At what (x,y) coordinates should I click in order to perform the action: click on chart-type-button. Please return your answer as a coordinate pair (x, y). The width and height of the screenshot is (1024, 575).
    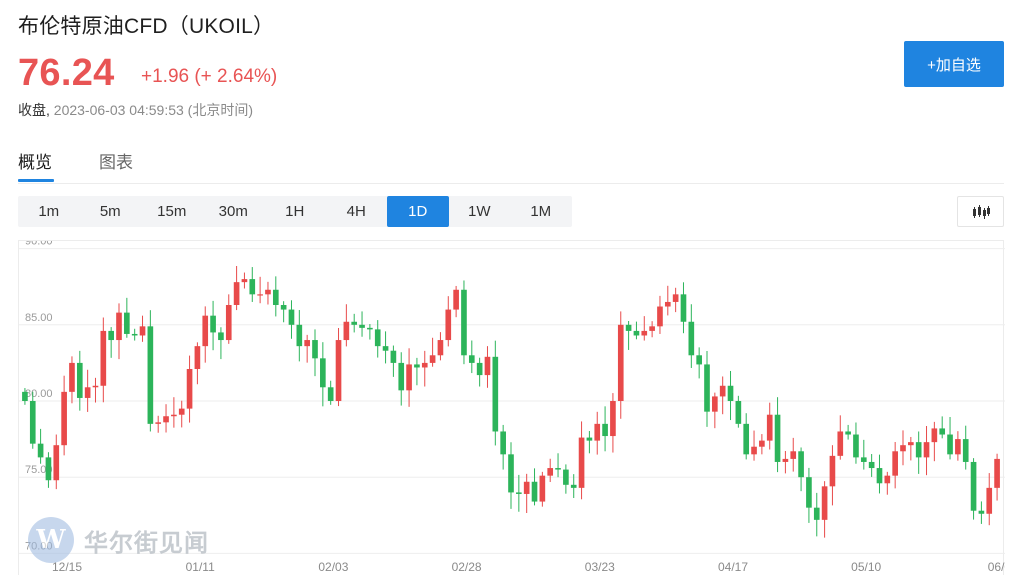
    Looking at the image, I should click on (980, 211).